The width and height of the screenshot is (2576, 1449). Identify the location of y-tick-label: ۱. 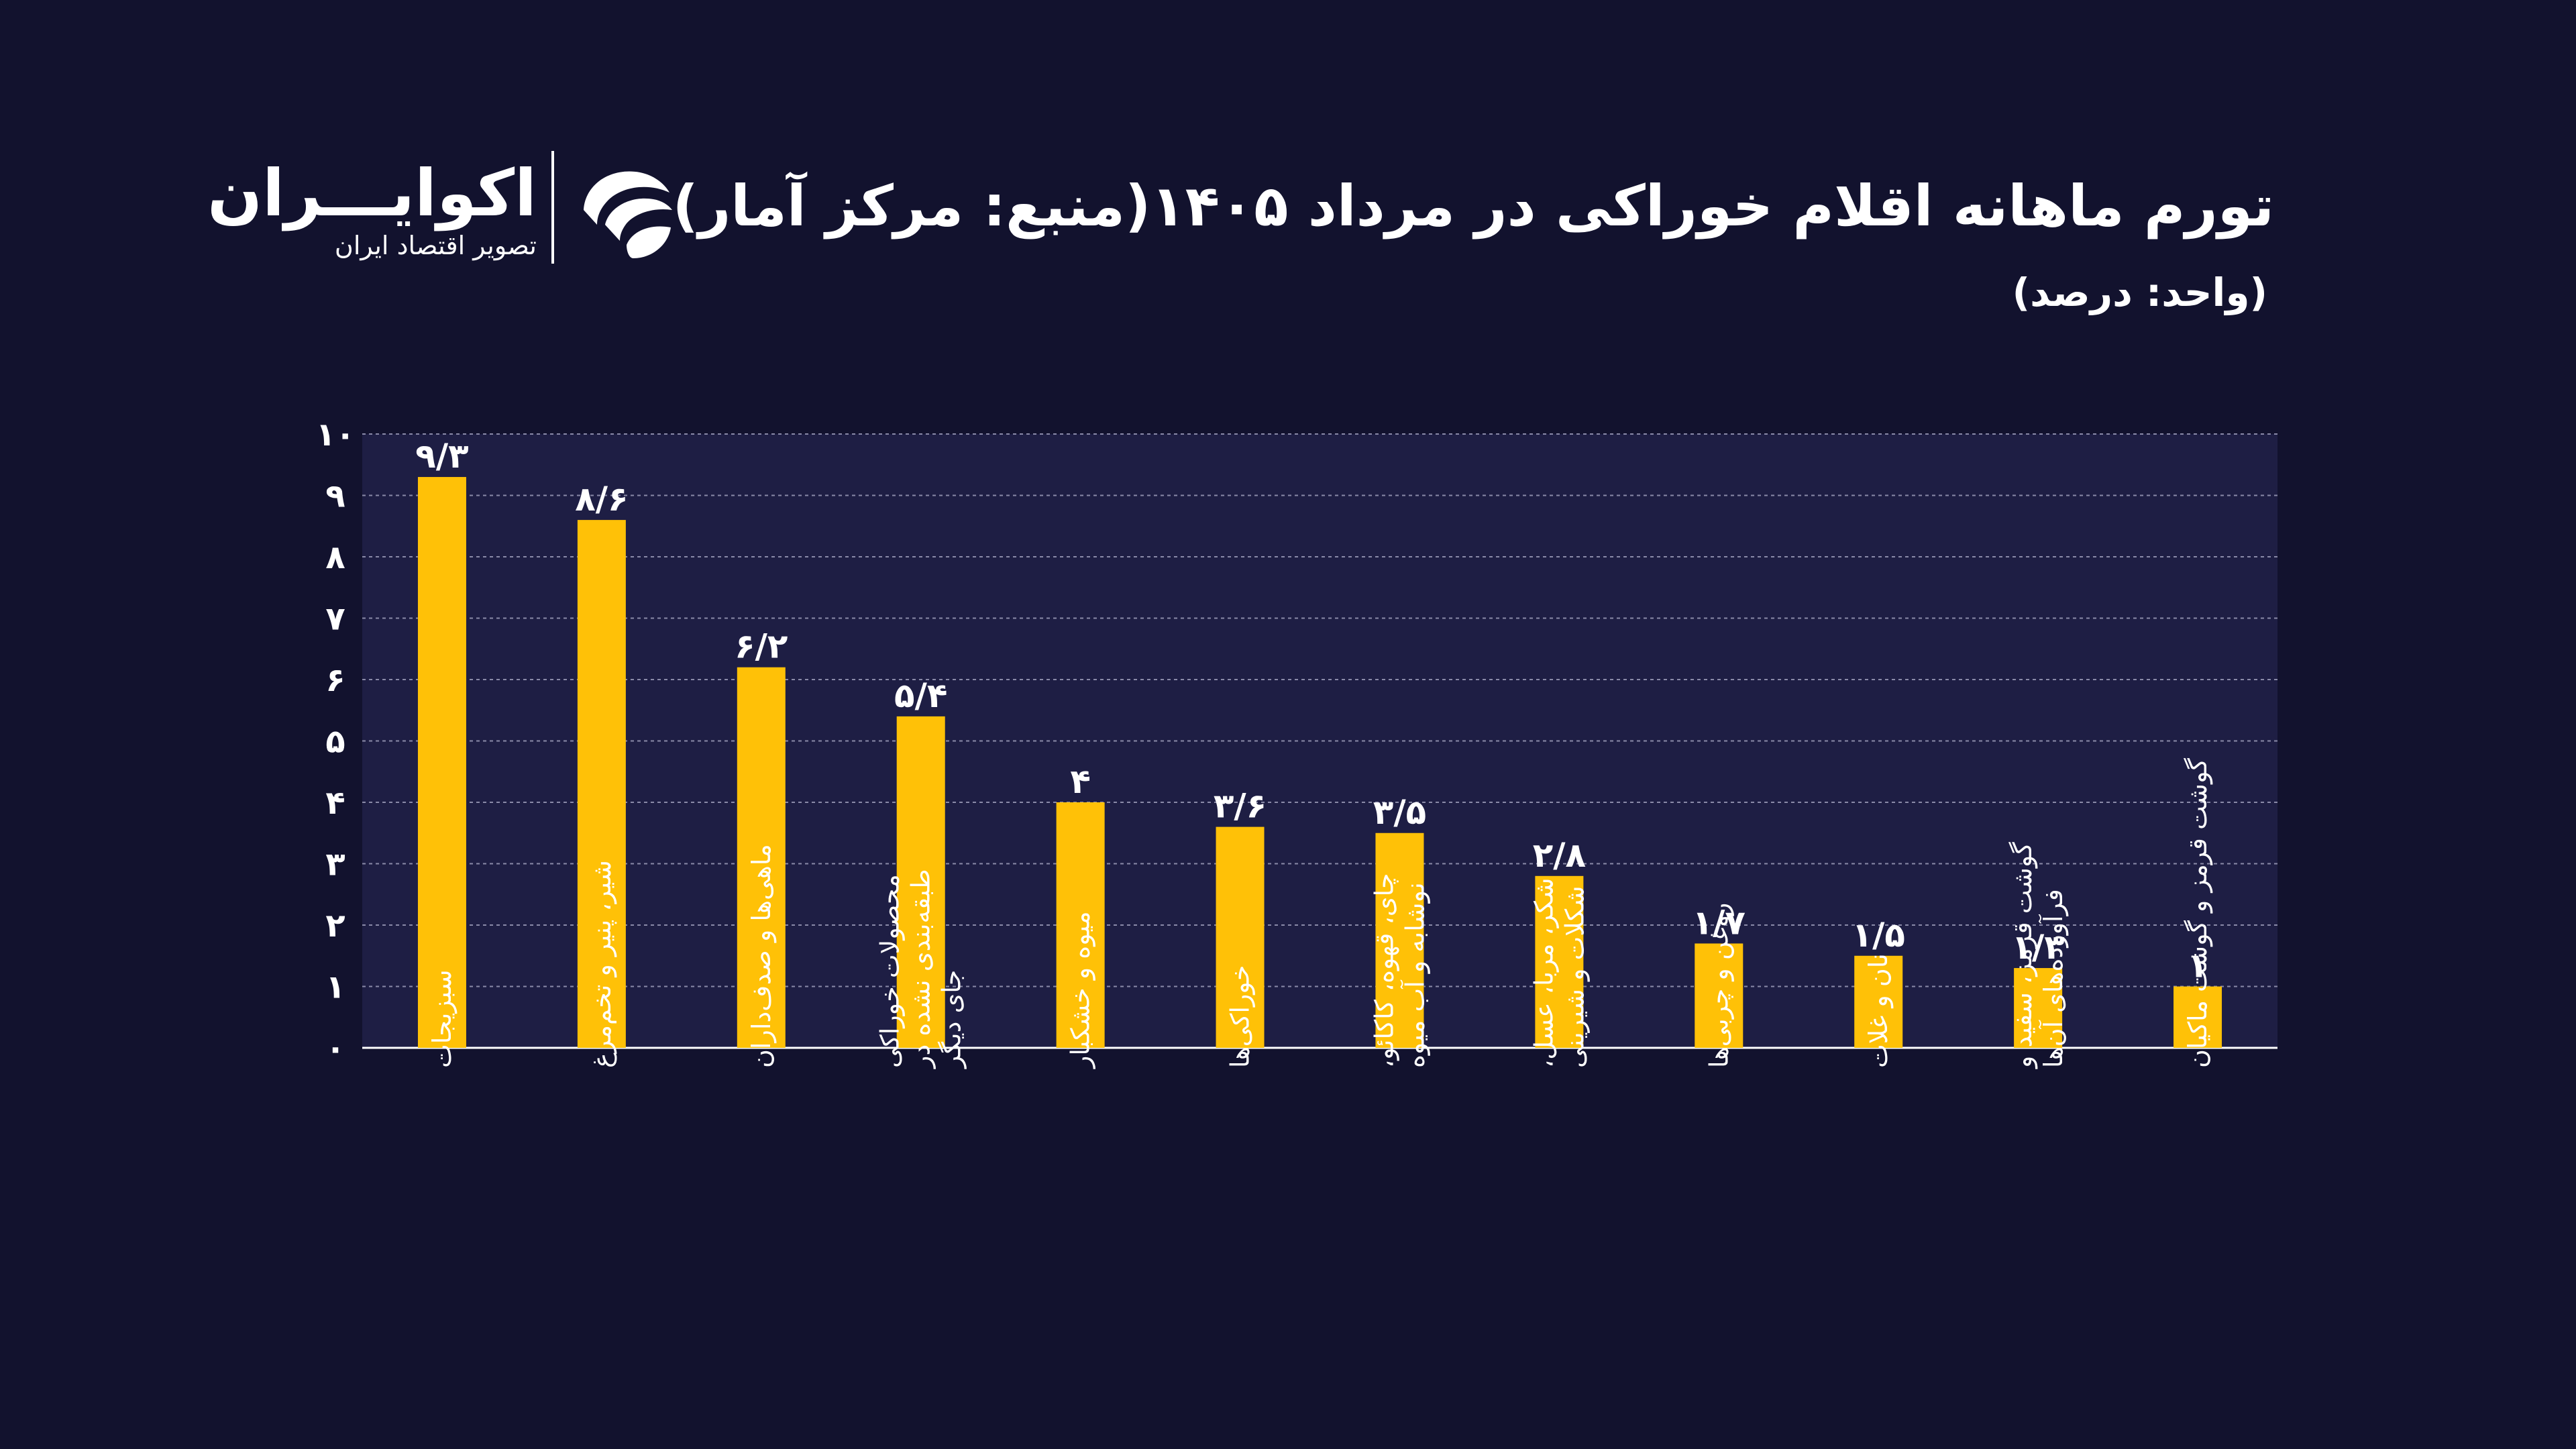
(335, 987).